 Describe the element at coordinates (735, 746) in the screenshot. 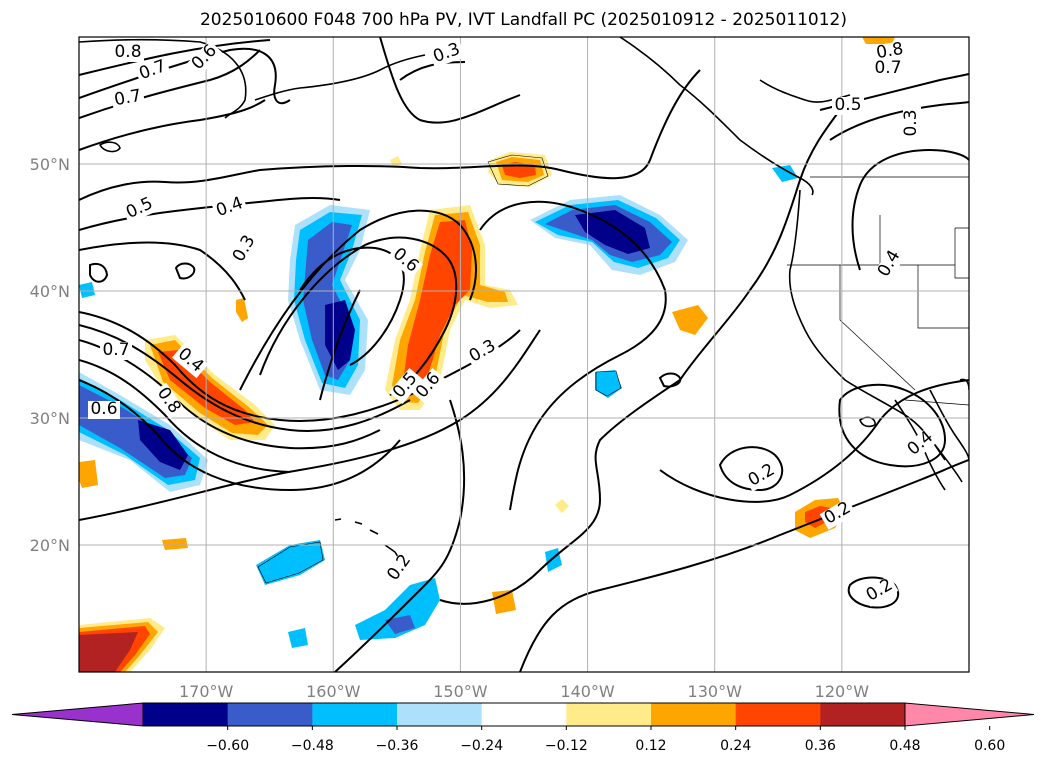

I see `colorbar-tick-label: 0.24` at that location.